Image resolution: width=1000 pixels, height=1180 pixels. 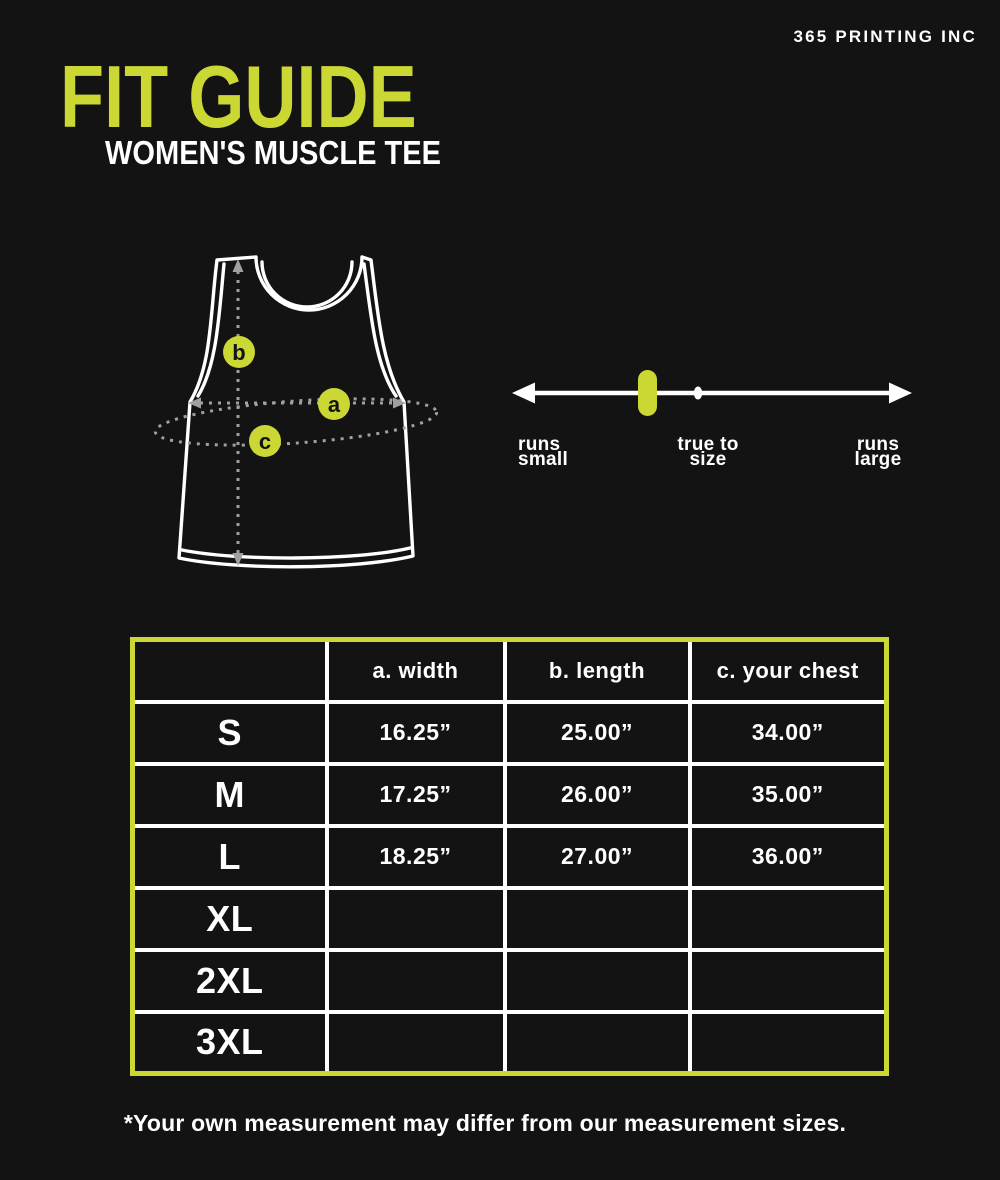 I want to click on table-row: L 18.25” 27.00” 36.00”, so click(x=509, y=856).